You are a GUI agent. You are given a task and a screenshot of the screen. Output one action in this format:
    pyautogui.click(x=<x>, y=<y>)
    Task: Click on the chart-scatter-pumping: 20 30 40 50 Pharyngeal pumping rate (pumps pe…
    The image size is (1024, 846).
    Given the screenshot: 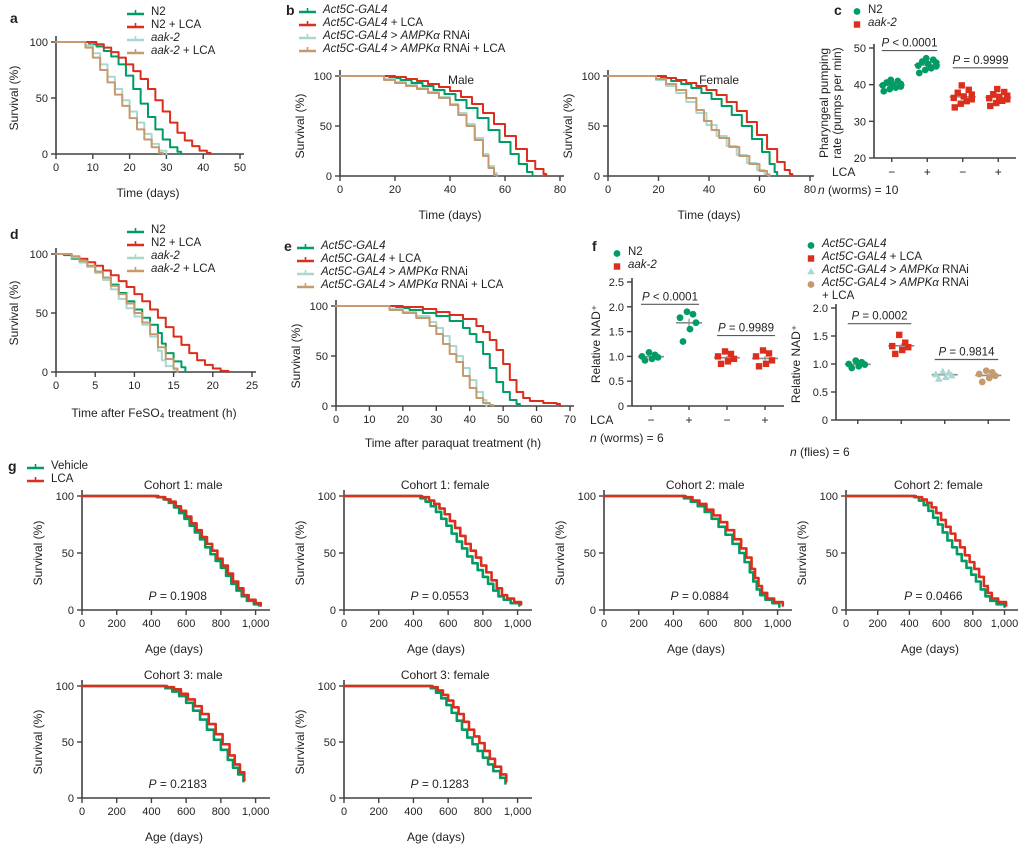 What is the action you would take?
    pyautogui.click(x=919, y=127)
    